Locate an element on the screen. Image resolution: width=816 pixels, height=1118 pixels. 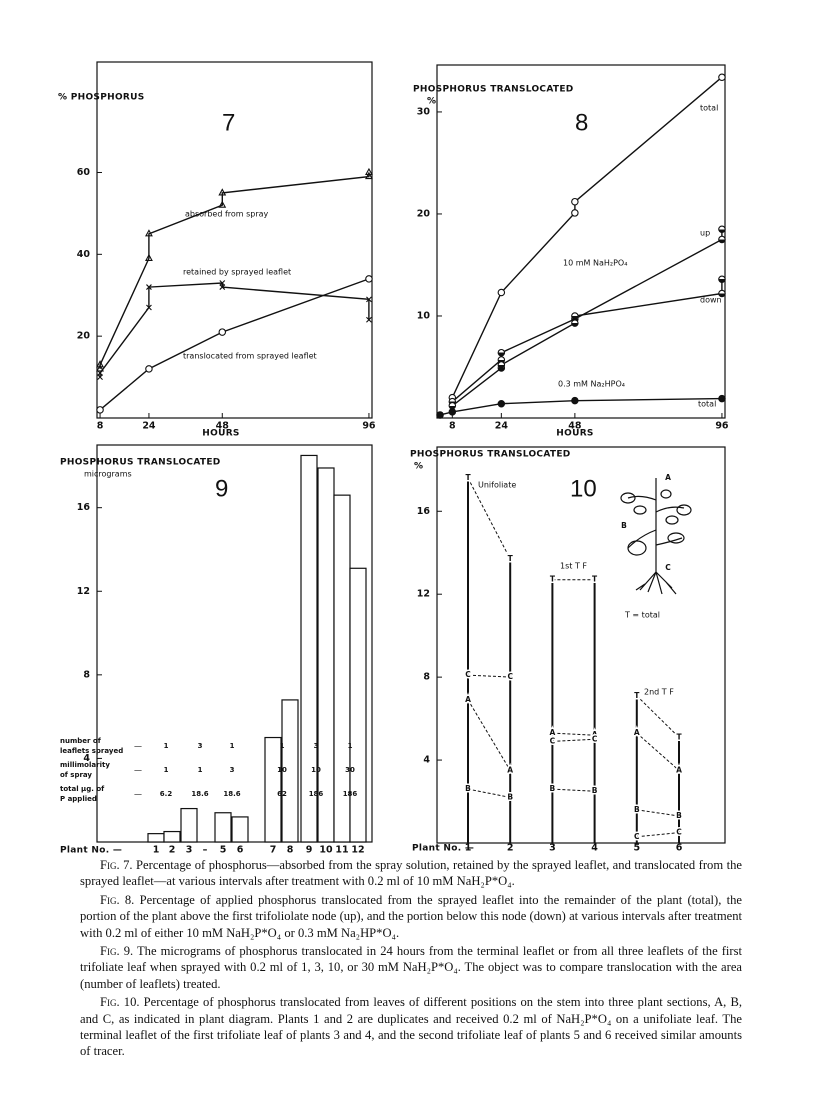
x-tick-label: 96 is located at coordinates (369, 426).